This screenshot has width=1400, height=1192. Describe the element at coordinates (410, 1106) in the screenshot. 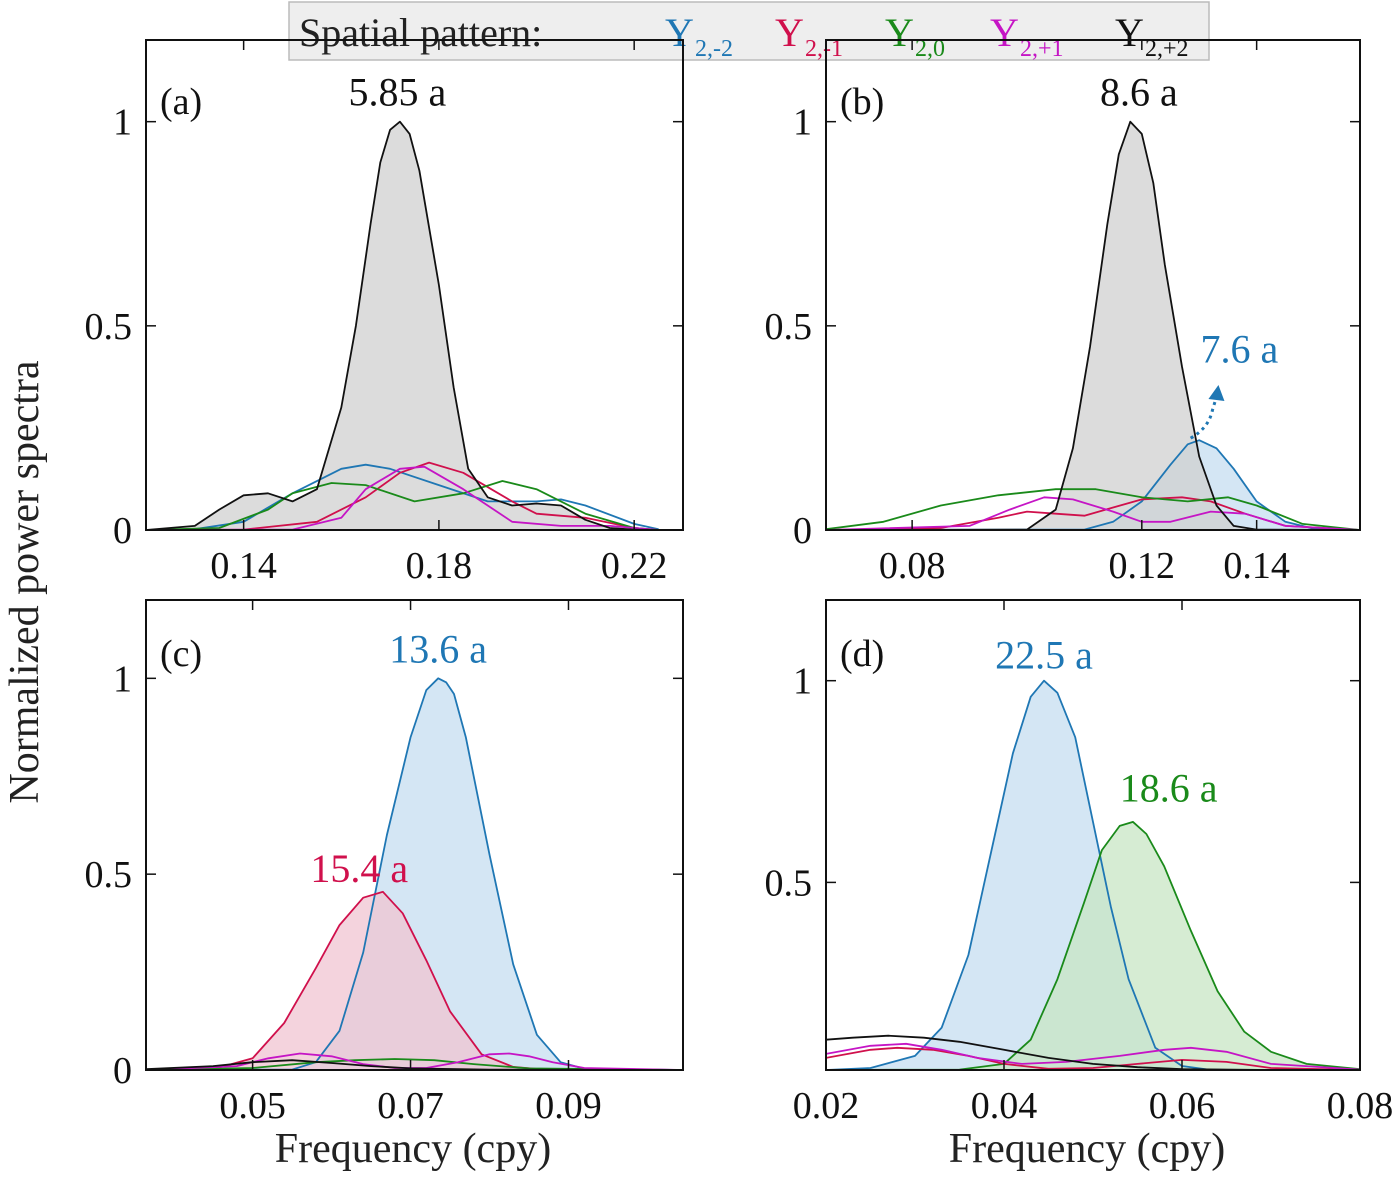

I see `x-tick-label: 0.07` at that location.